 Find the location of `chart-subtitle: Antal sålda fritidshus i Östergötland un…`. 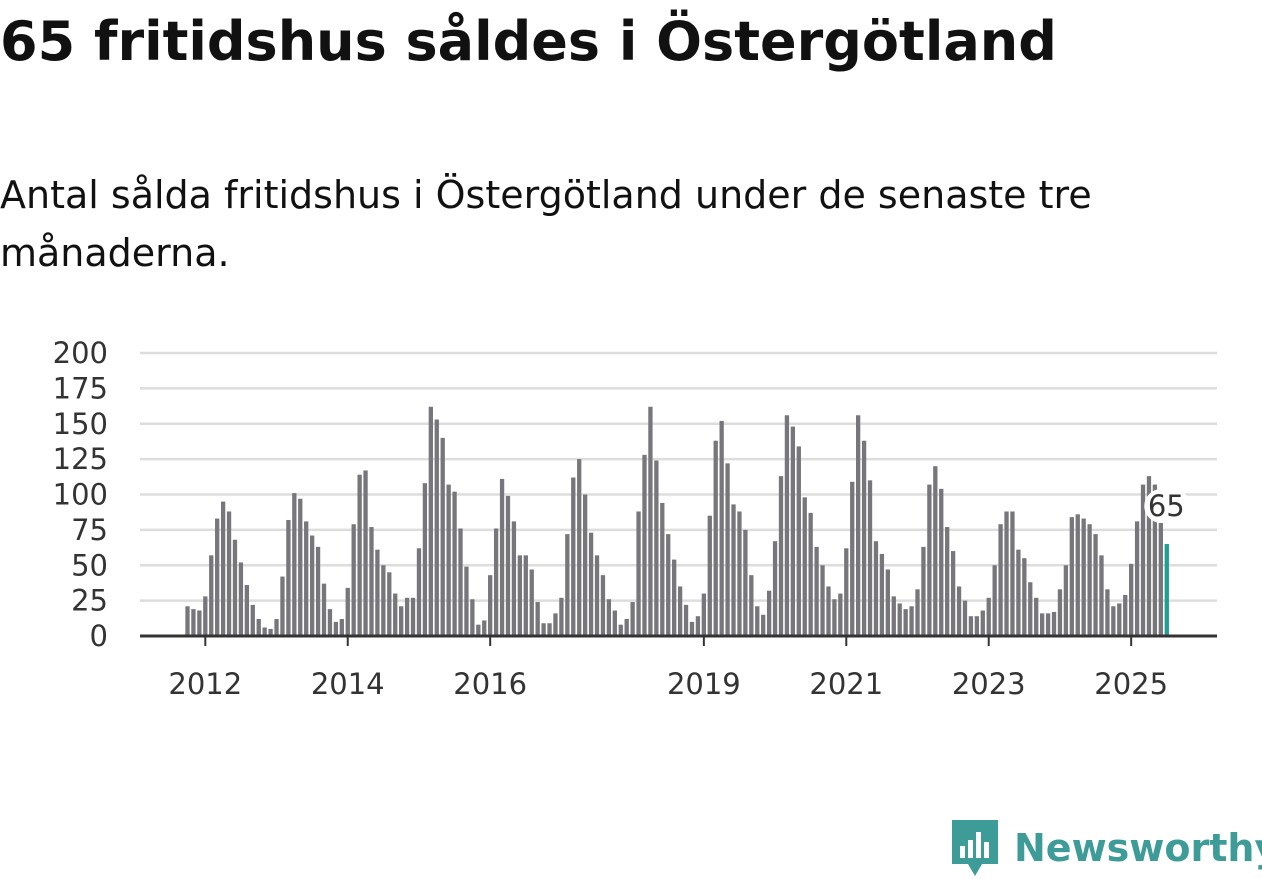

chart-subtitle: Antal sålda fritidshus i Östergötland un… is located at coordinates (546, 224).